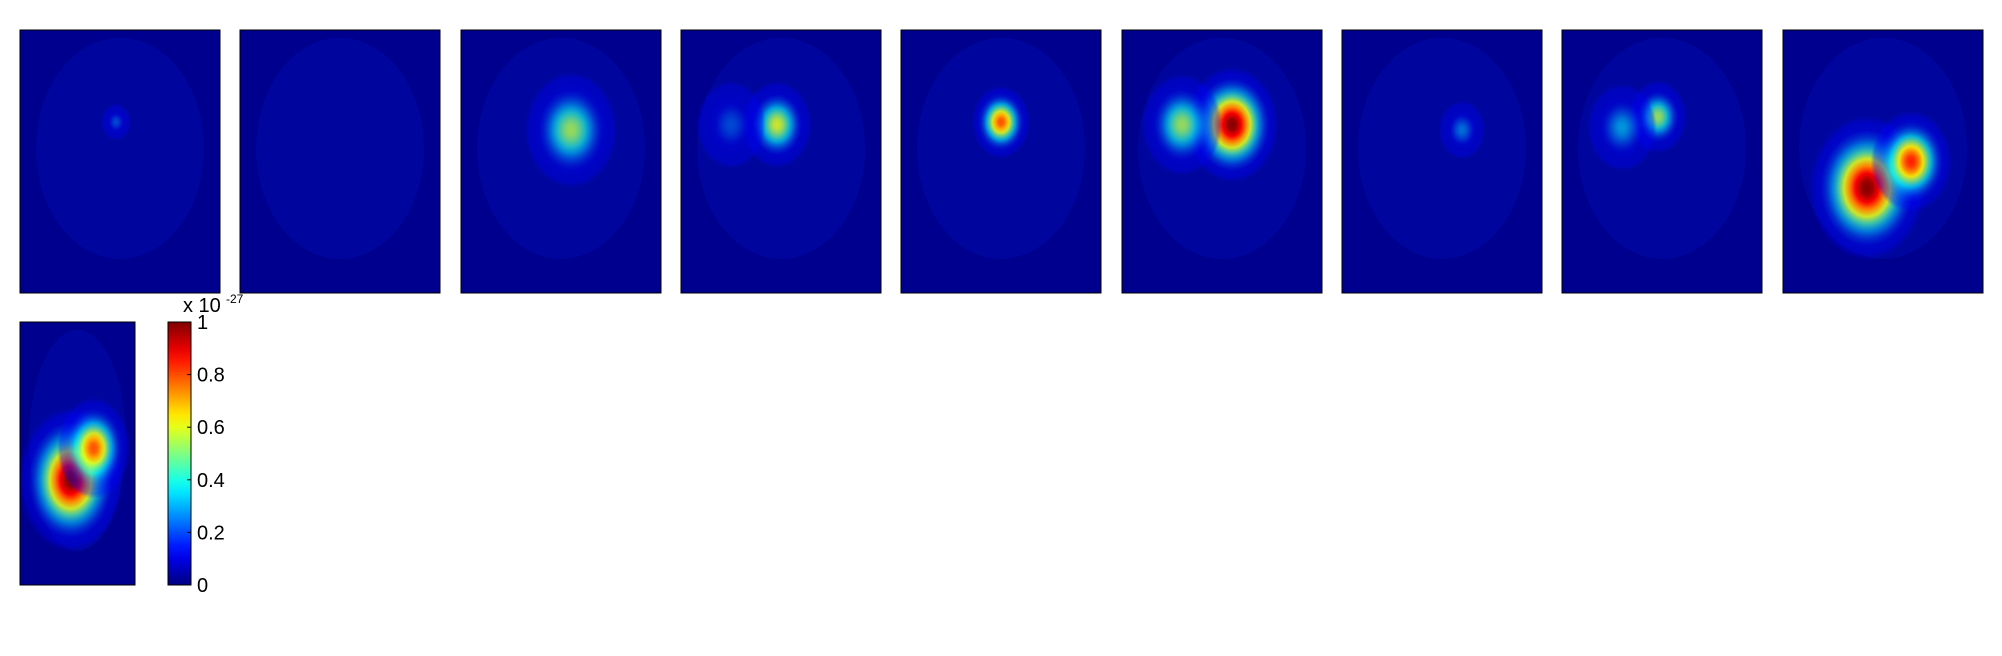  Describe the element at coordinates (202, 586) in the screenshot. I see `colorbar-tick-label: 0` at that location.